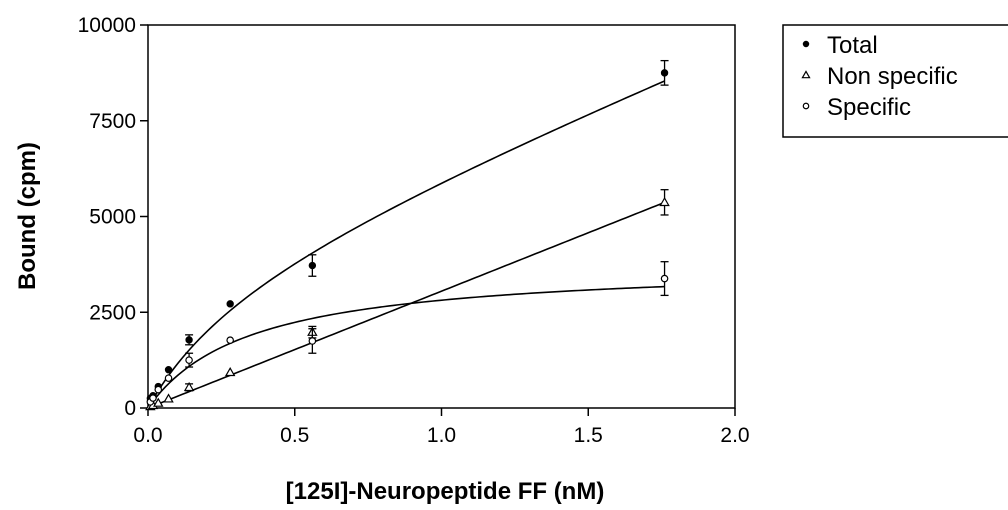  What do you see at coordinates (892, 76) in the screenshot?
I see `legend-label-non-specific: Non specific` at bounding box center [892, 76].